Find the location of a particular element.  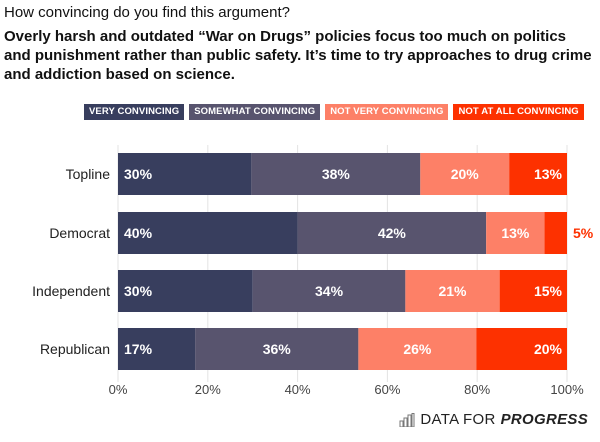

data-label: 42% is located at coordinates (392, 233).